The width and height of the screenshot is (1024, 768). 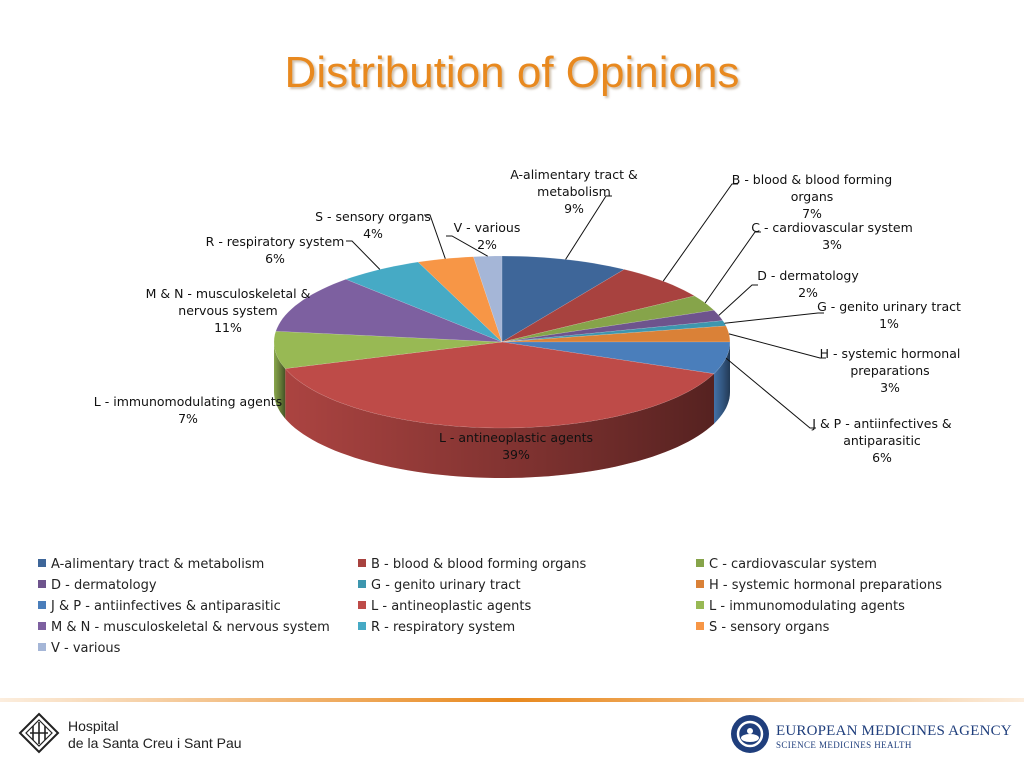 I want to click on leader-line-s-sensory-organs, so click(x=435, y=236).